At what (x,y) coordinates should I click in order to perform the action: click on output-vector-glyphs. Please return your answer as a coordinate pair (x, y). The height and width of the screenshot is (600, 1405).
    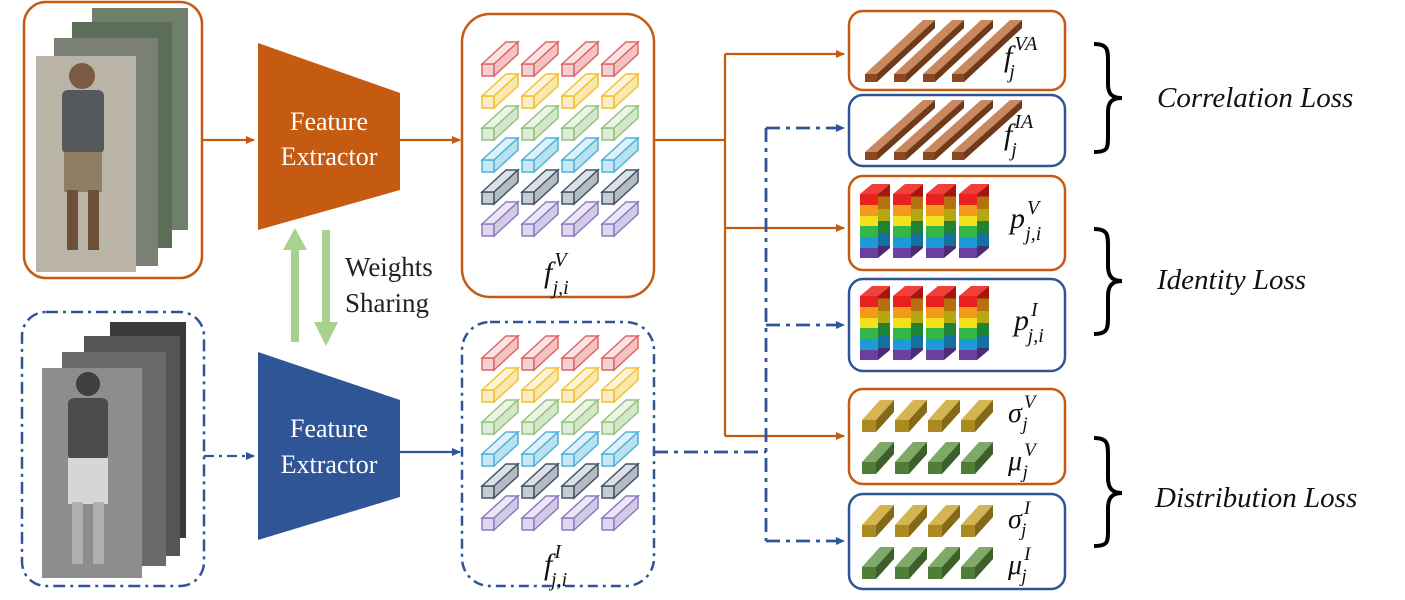
    Looking at the image, I should click on (941, 299).